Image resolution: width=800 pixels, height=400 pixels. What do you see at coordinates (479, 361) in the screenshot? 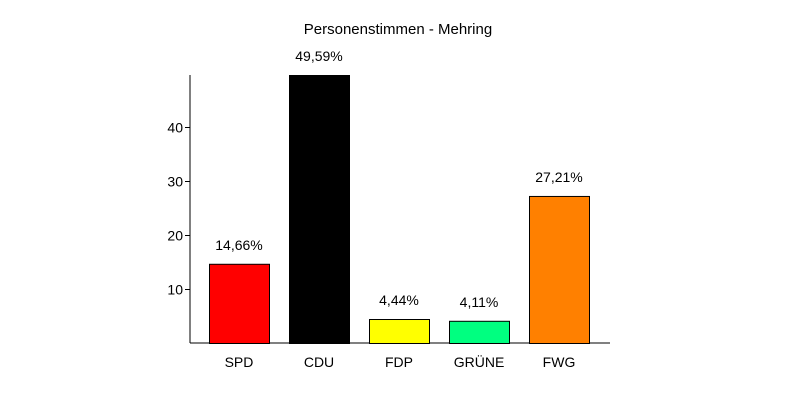
I see `x-tick-label: GRÜNE` at bounding box center [479, 361].